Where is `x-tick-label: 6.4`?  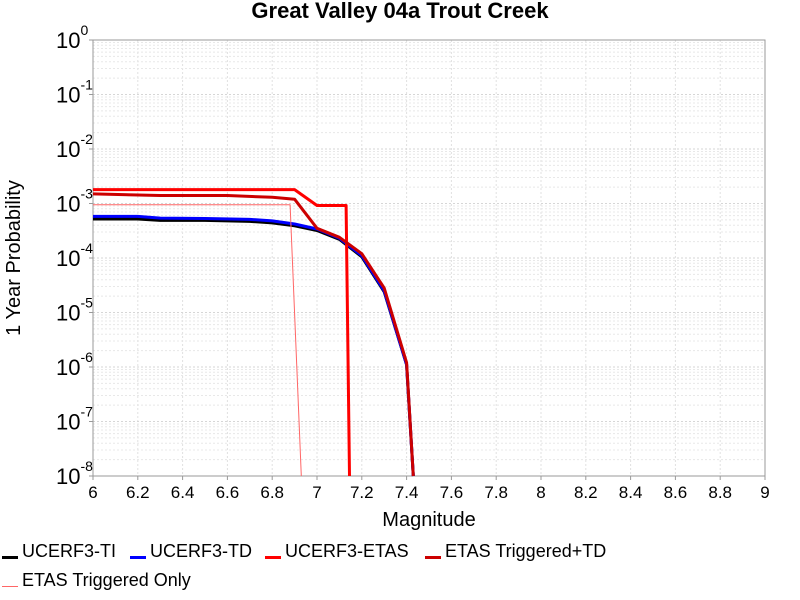
x-tick-label: 6.4 is located at coordinates (183, 492).